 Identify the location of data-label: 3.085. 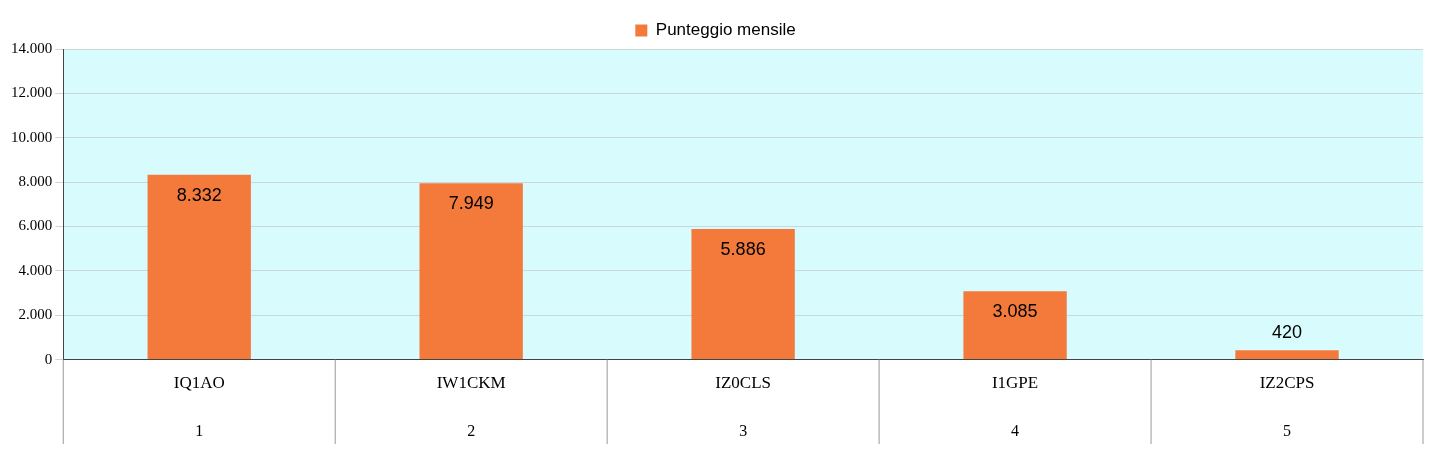
(1015, 311).